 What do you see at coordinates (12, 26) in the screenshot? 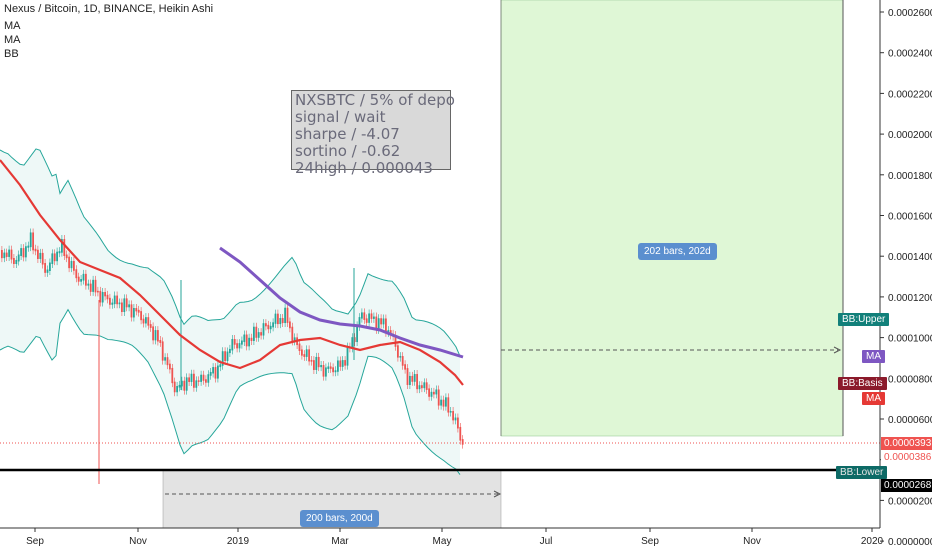
I see `legend-item-ma-1: MA` at bounding box center [12, 26].